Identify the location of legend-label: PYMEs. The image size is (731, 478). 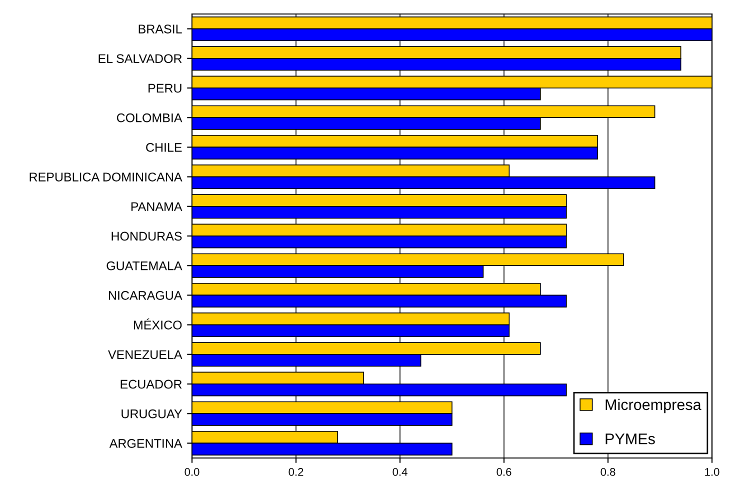
(630, 439).